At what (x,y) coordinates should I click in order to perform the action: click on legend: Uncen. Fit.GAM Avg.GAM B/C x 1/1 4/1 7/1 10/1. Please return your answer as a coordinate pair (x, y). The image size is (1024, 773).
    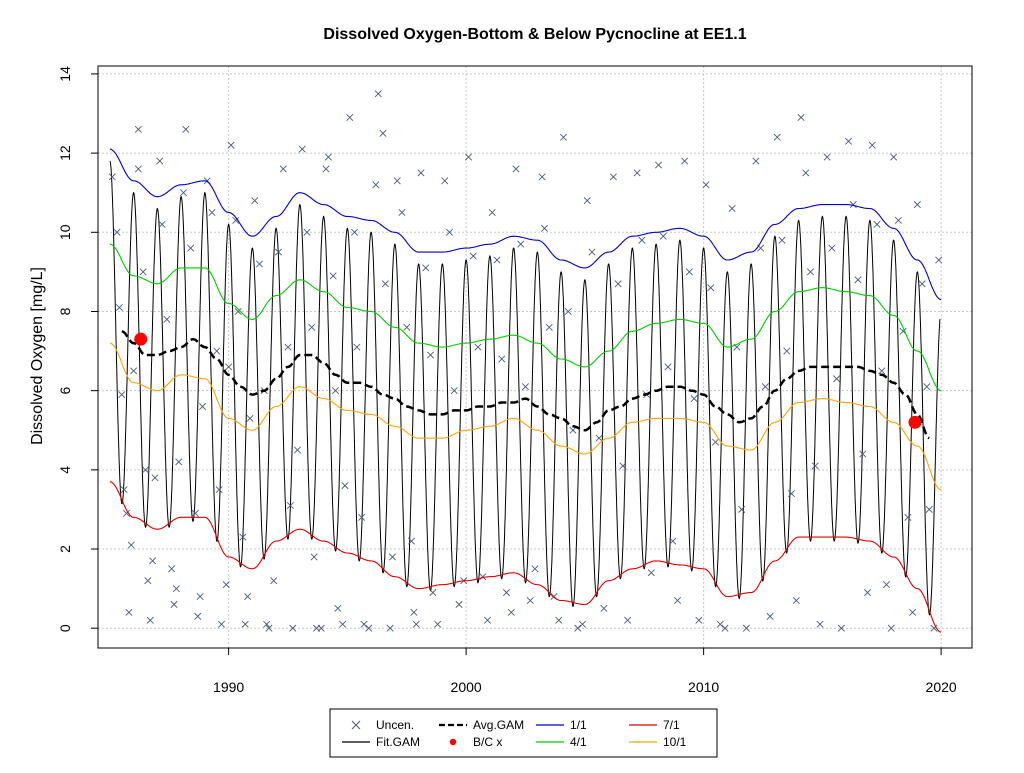
    Looking at the image, I should click on (523, 733).